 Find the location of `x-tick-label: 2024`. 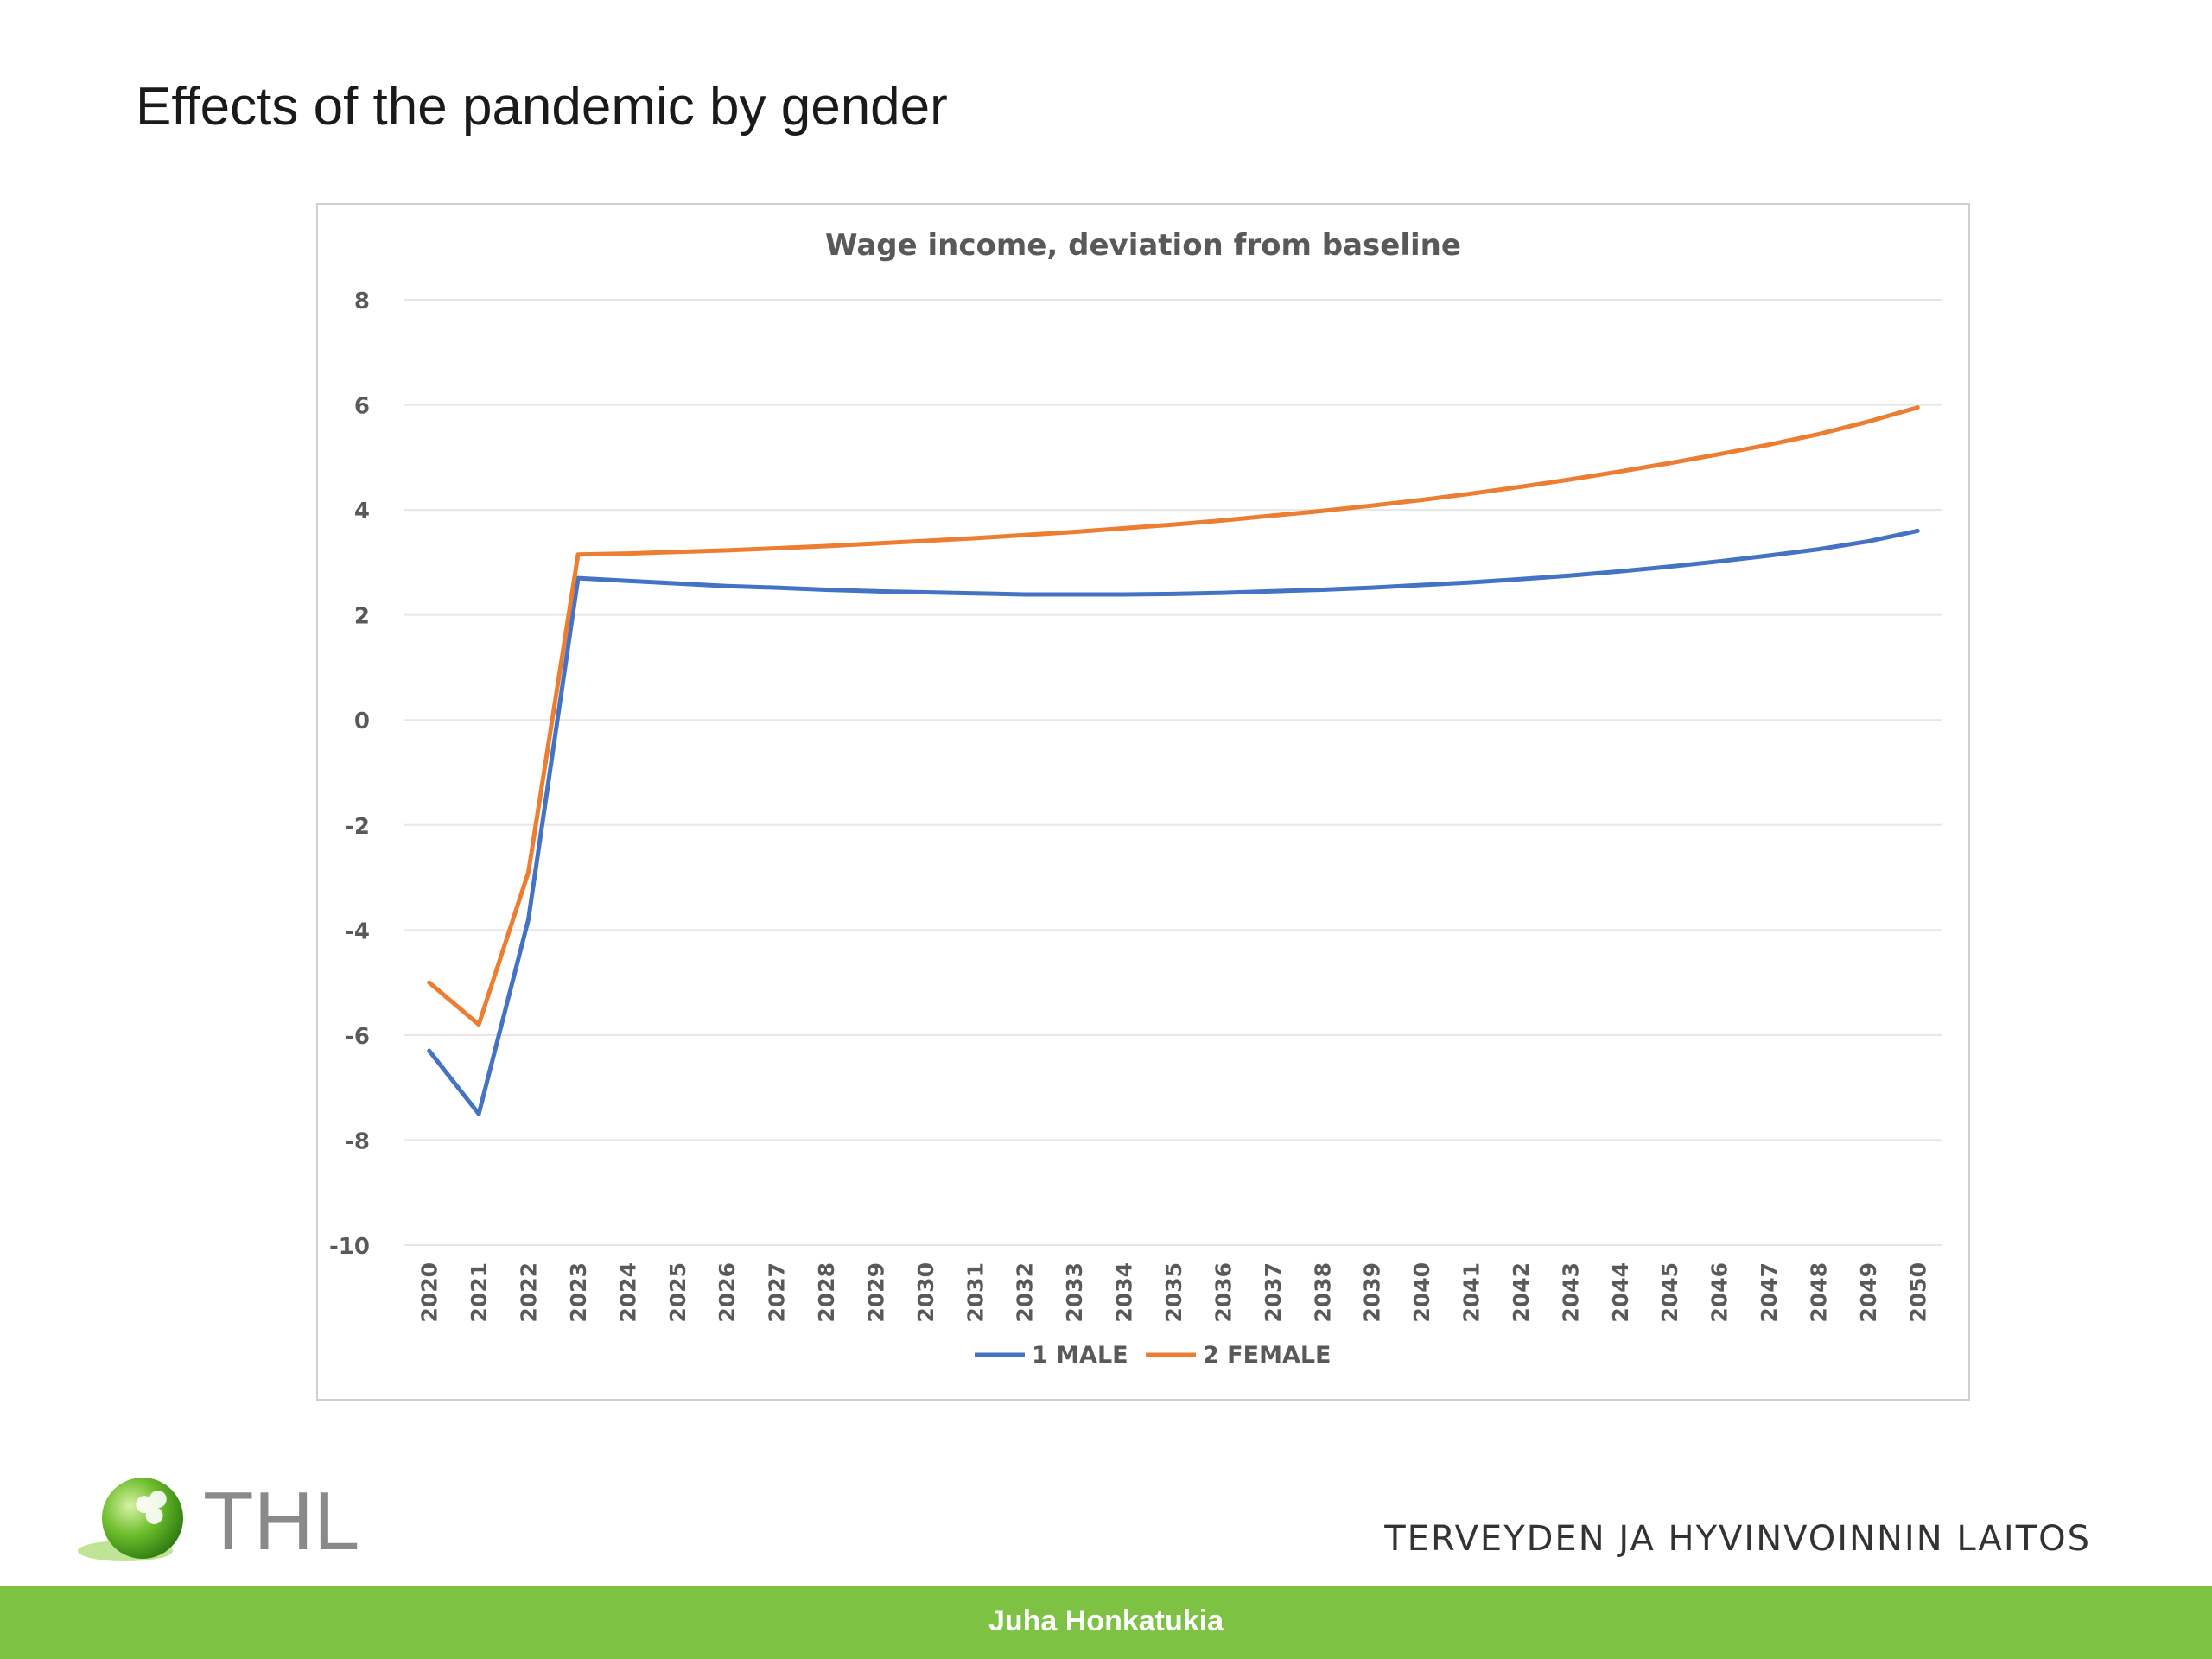

x-tick-label: 2024 is located at coordinates (627, 1292).